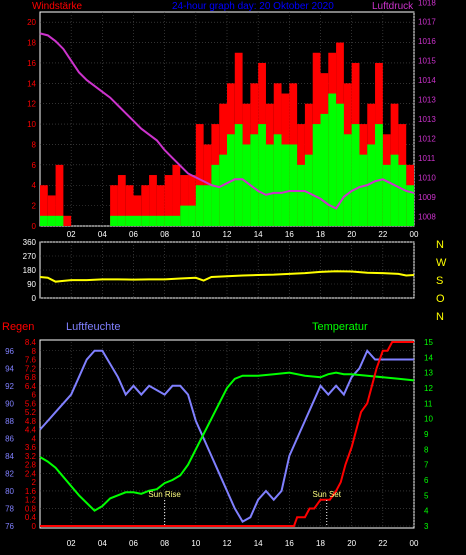 The height and width of the screenshot is (555, 466). Describe the element at coordinates (427, 41) in the screenshot. I see `pressure-tick-label: 1016` at that location.